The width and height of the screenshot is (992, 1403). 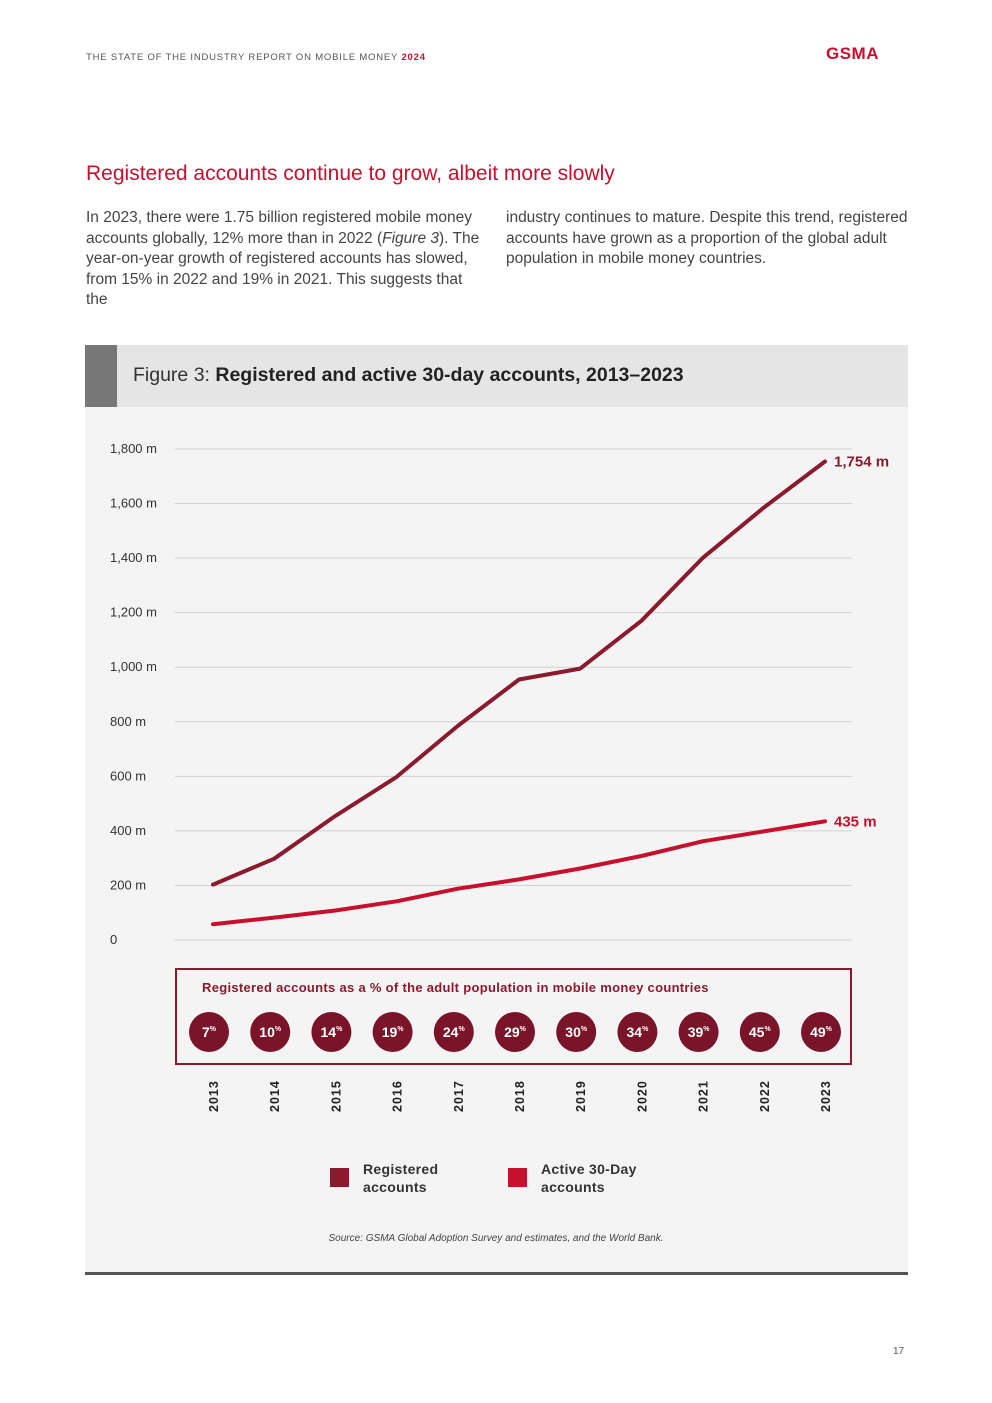 I want to click on x-tick-label: 2018, so click(x=520, y=1096).